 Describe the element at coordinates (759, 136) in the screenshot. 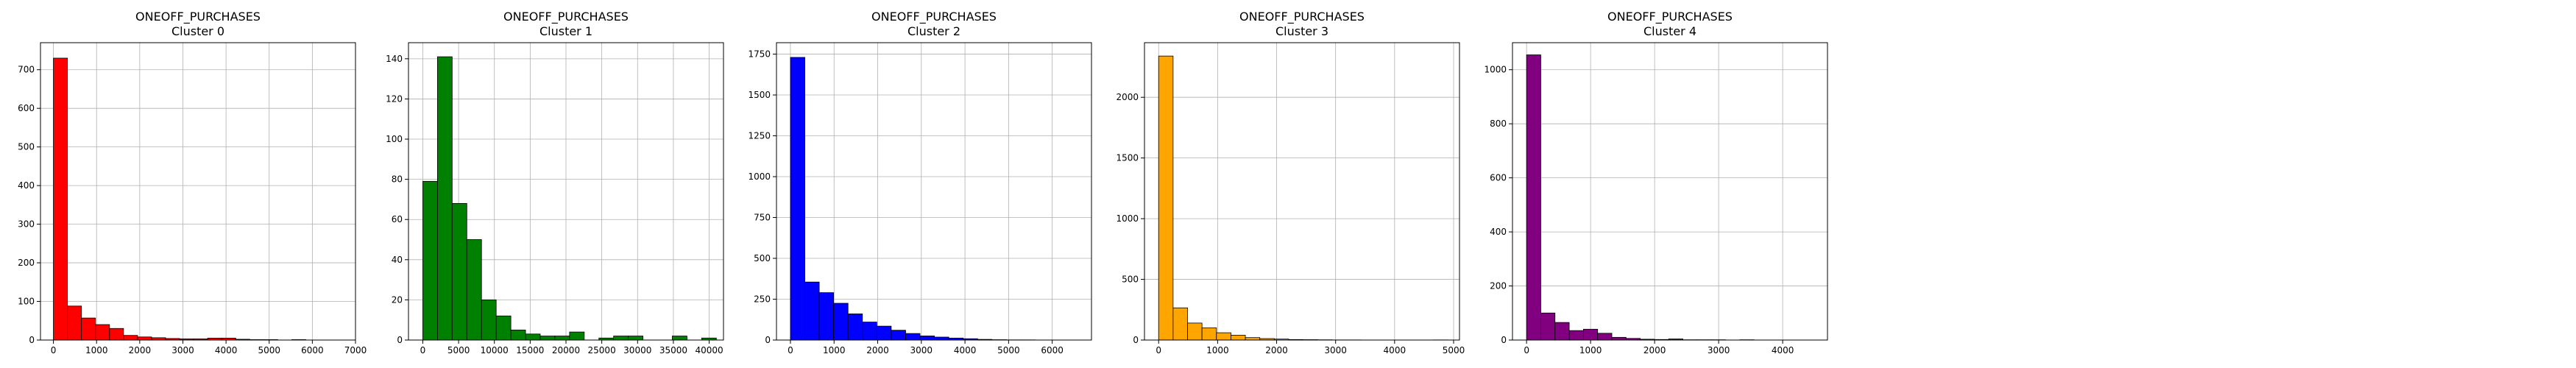

I see `y-tick-label: 1250` at that location.